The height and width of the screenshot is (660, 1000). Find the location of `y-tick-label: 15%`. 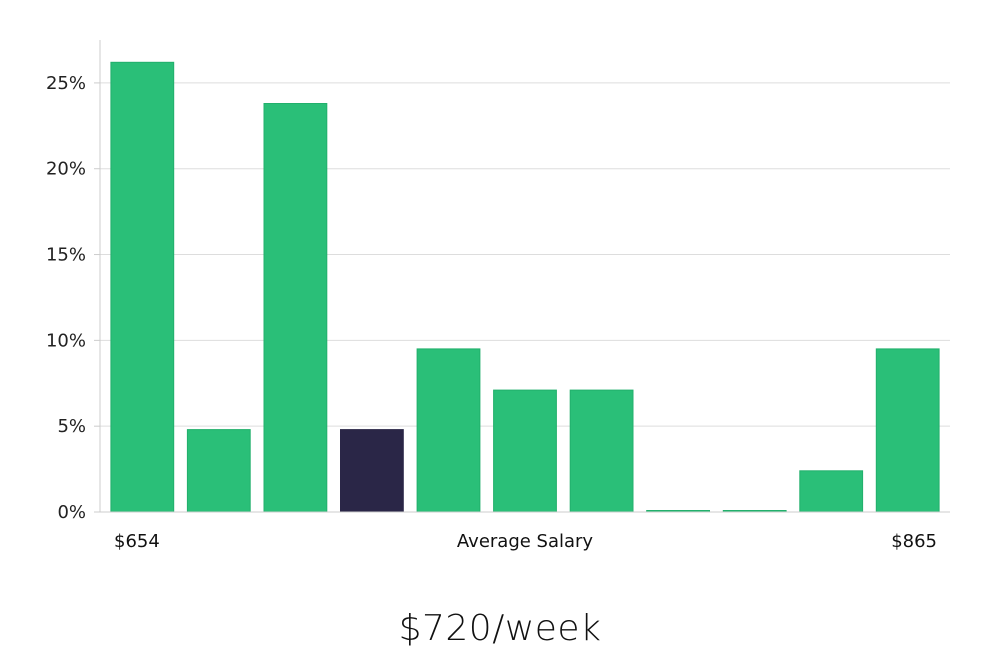

y-tick-label: 15% is located at coordinates (66, 255).